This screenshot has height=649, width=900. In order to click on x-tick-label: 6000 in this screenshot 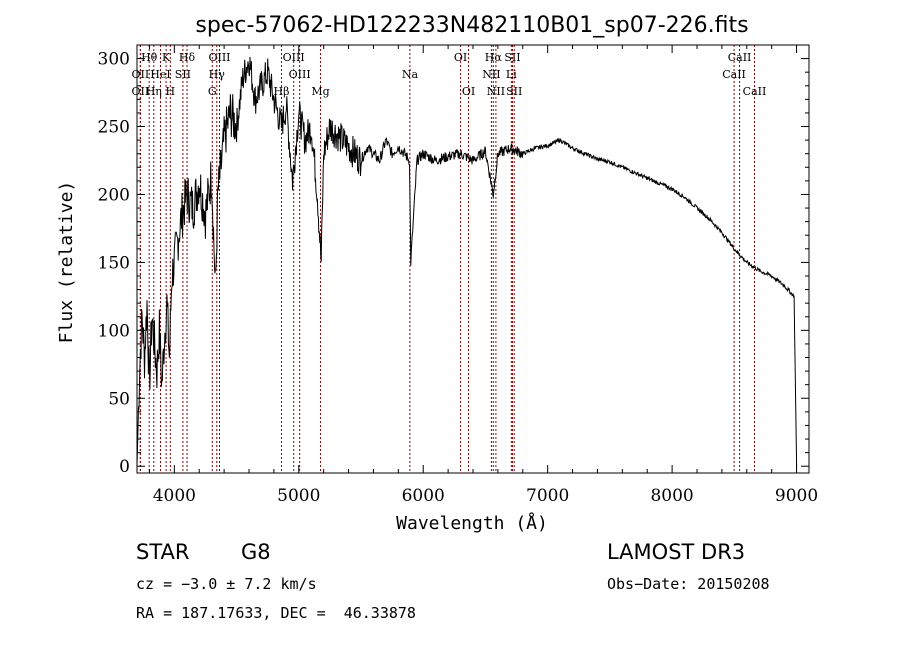, I will do `click(423, 496)`.